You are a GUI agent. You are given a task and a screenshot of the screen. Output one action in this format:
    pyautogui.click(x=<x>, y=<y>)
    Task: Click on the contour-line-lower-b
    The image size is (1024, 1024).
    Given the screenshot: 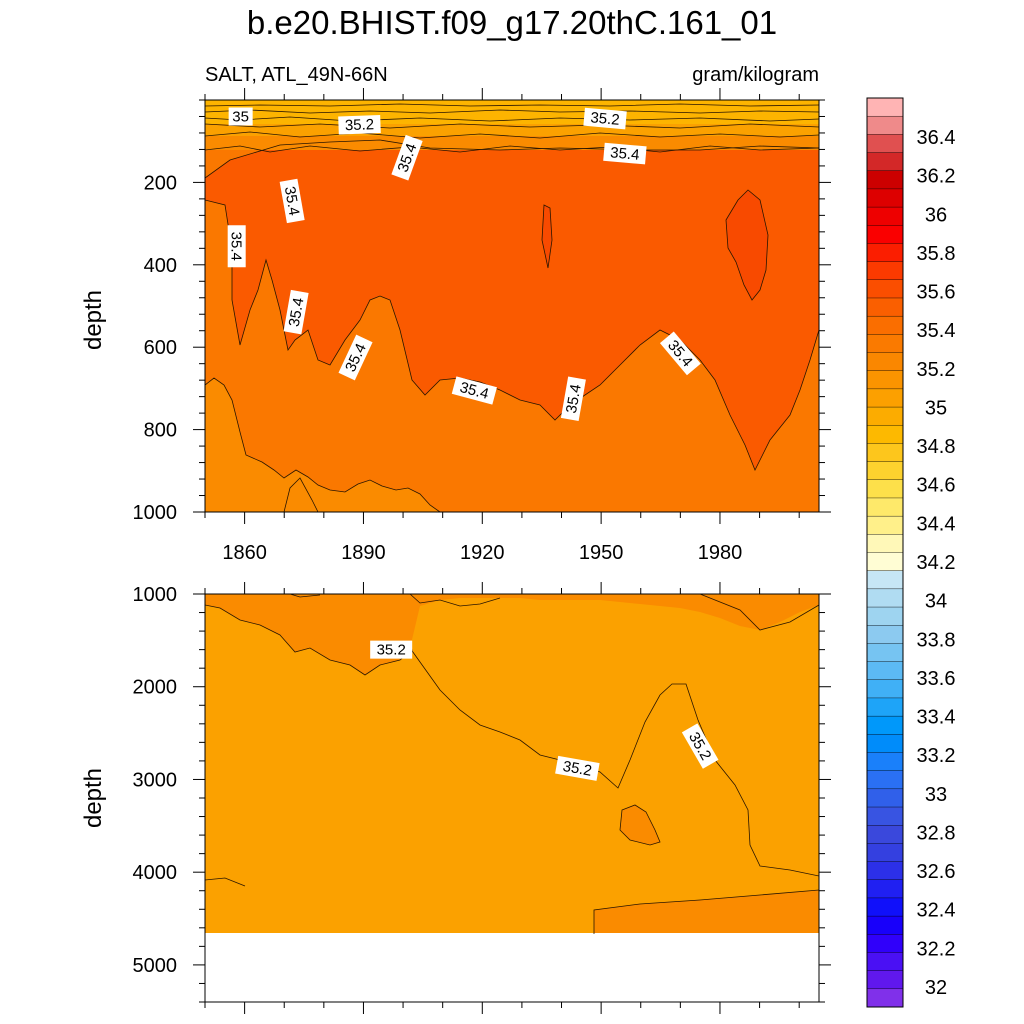 What is the action you would take?
    pyautogui.click(x=301, y=494)
    